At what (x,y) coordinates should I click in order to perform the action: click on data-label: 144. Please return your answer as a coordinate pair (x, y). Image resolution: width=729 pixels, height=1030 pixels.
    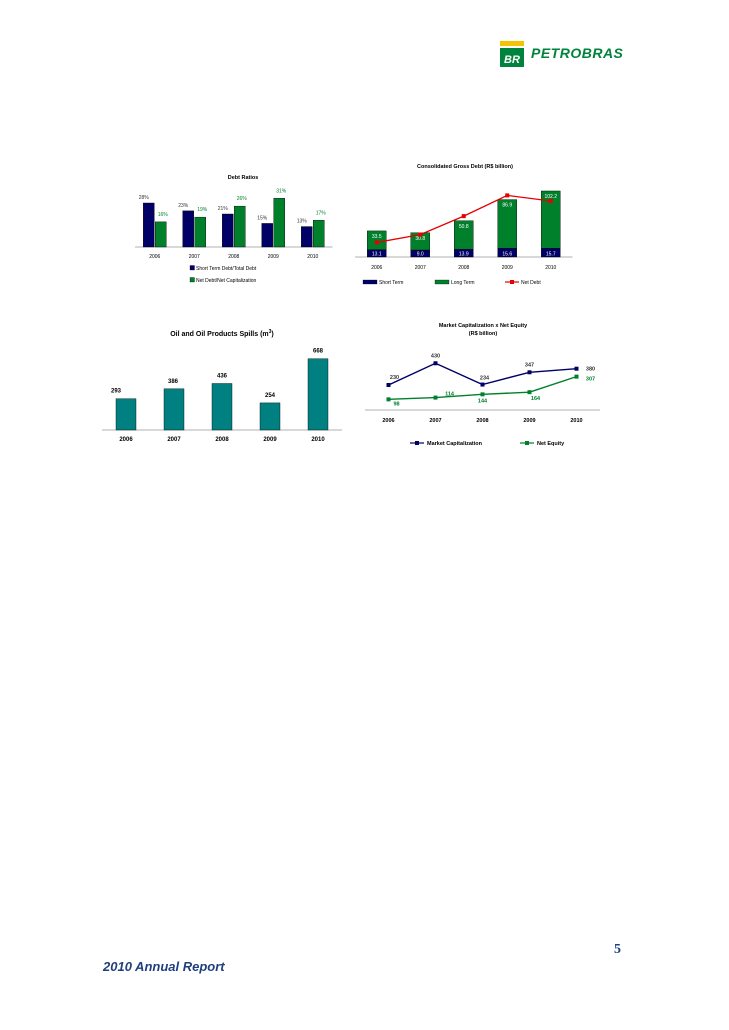
    Looking at the image, I should click on (483, 401).